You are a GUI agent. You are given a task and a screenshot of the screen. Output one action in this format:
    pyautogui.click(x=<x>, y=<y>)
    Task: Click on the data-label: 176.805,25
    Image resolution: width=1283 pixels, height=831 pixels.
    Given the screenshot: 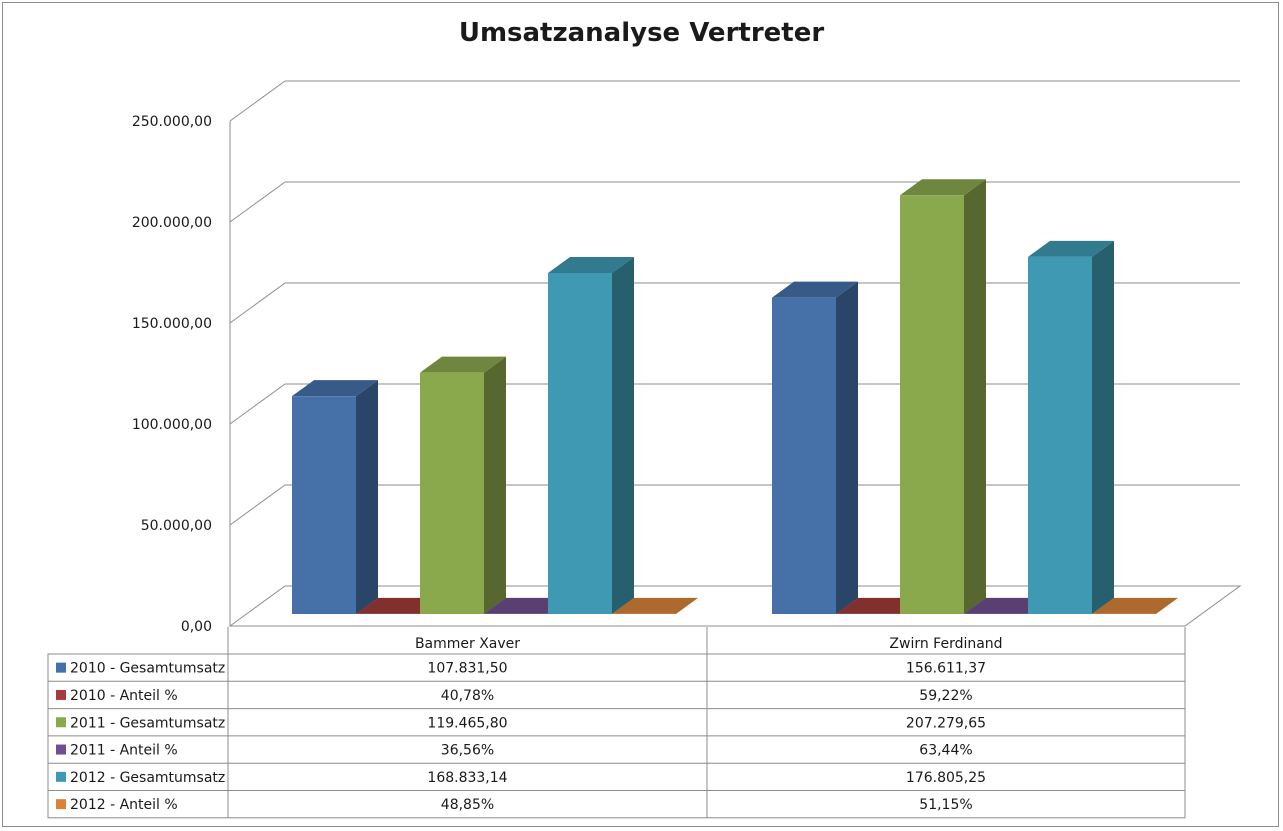 What is the action you would take?
    pyautogui.click(x=946, y=778)
    